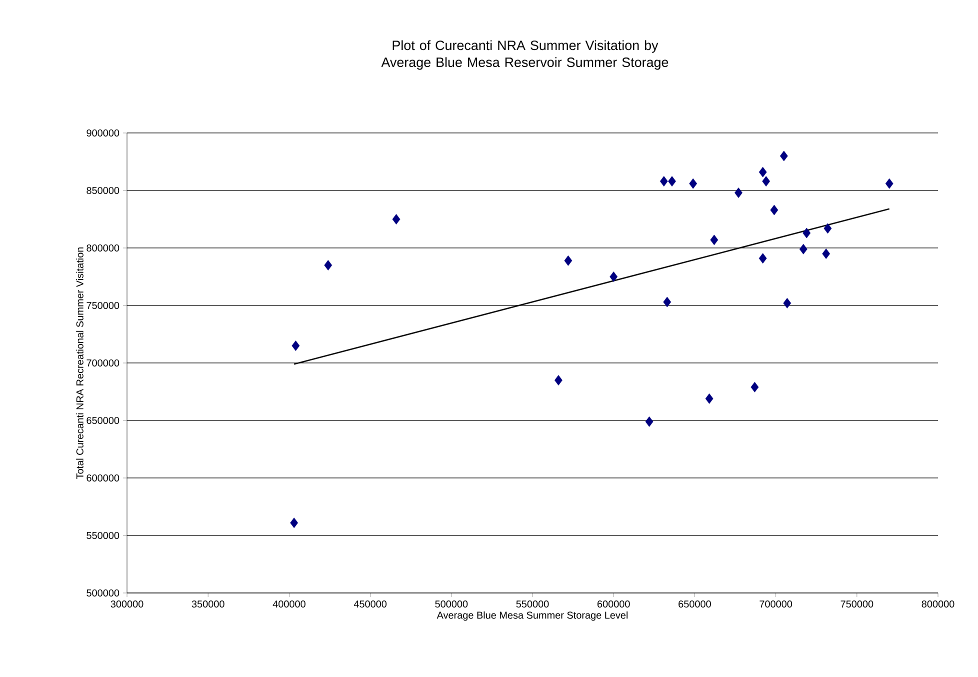  What do you see at coordinates (370, 604) in the screenshot?
I see `x-tick-label: 450000` at bounding box center [370, 604].